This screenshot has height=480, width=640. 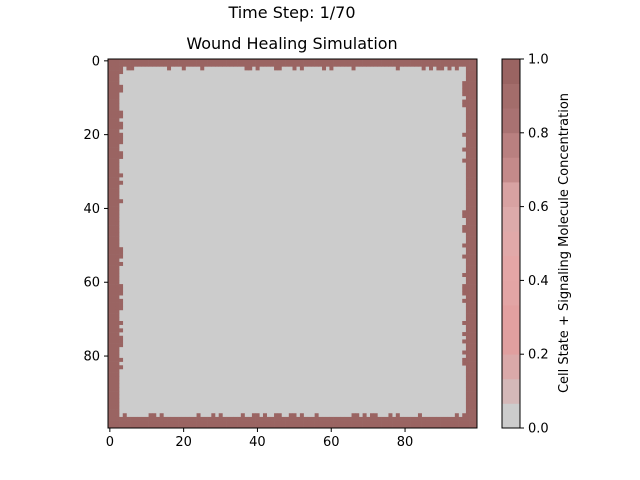 What do you see at coordinates (534, 245) in the screenshot?
I see `colorbar-ticks: 0.0 0.2 0.4 0.6 0.8 1.0` at bounding box center [534, 245].